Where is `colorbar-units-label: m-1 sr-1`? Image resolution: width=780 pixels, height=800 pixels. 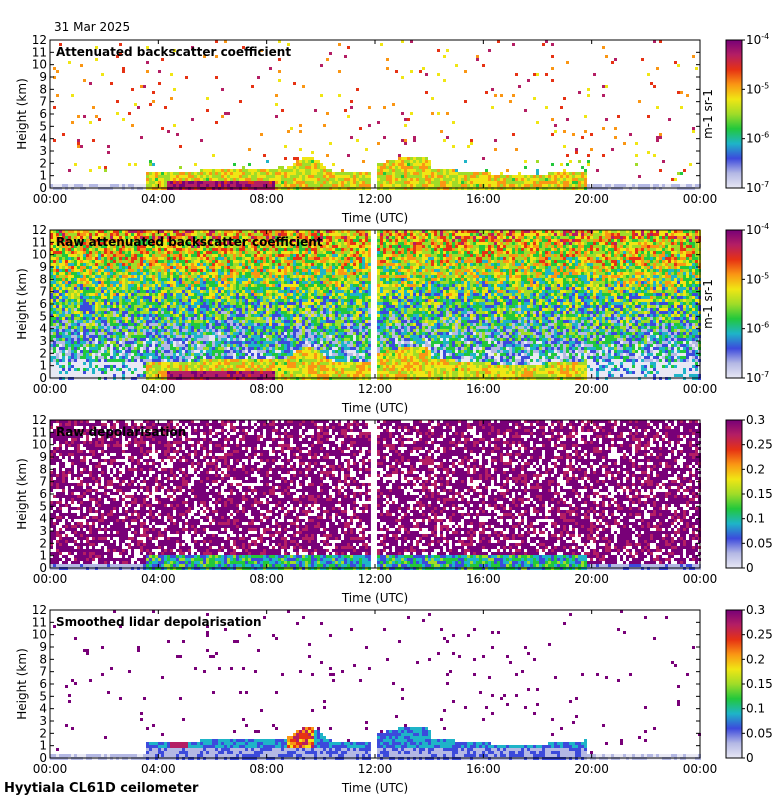
colorbar-units-label: m-1 sr-1 is located at coordinates (708, 114).